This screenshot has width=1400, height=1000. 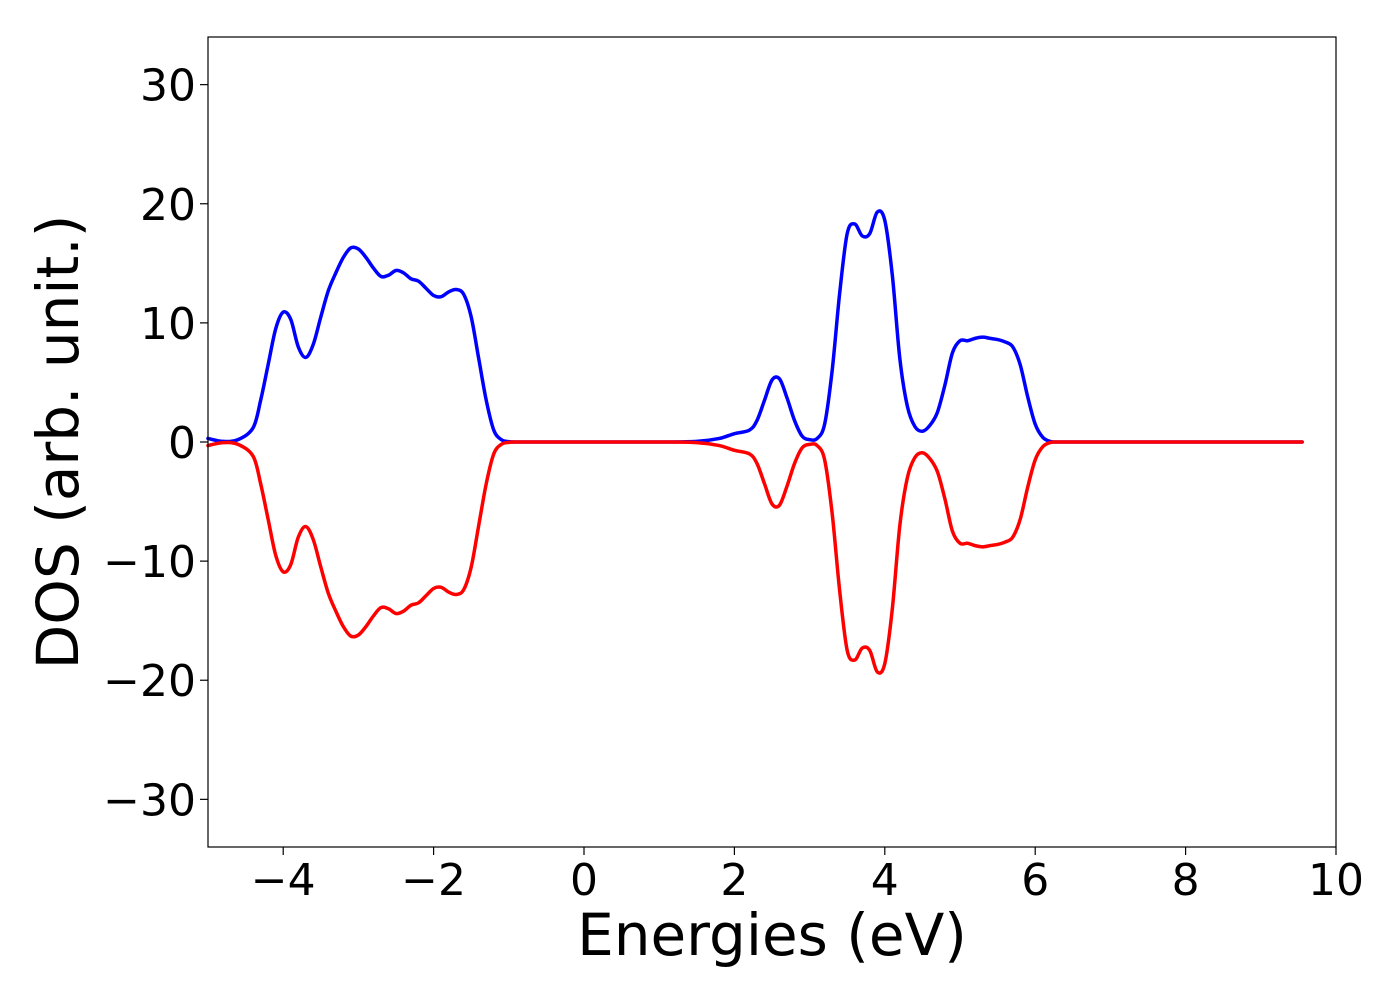 What do you see at coordinates (168, 86) in the screenshot?
I see `y-tick-label: 30` at bounding box center [168, 86].